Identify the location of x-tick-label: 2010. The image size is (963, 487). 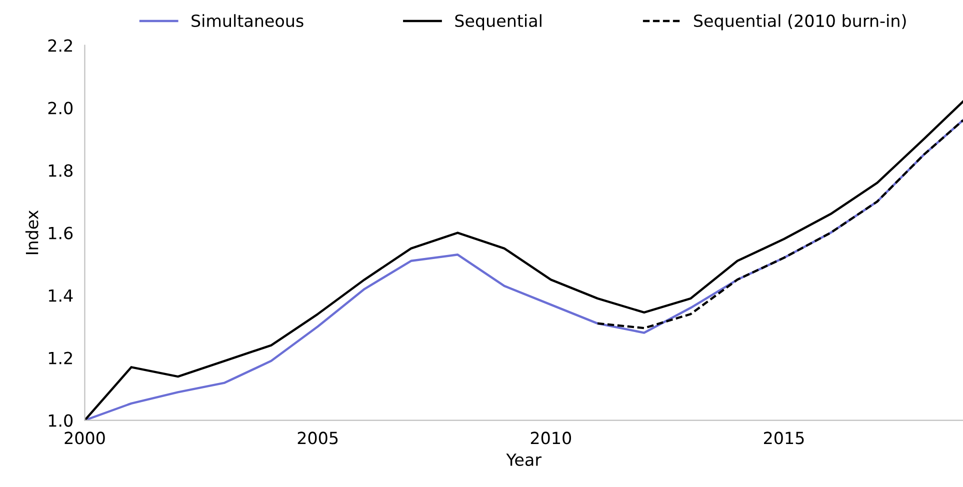
(551, 438).